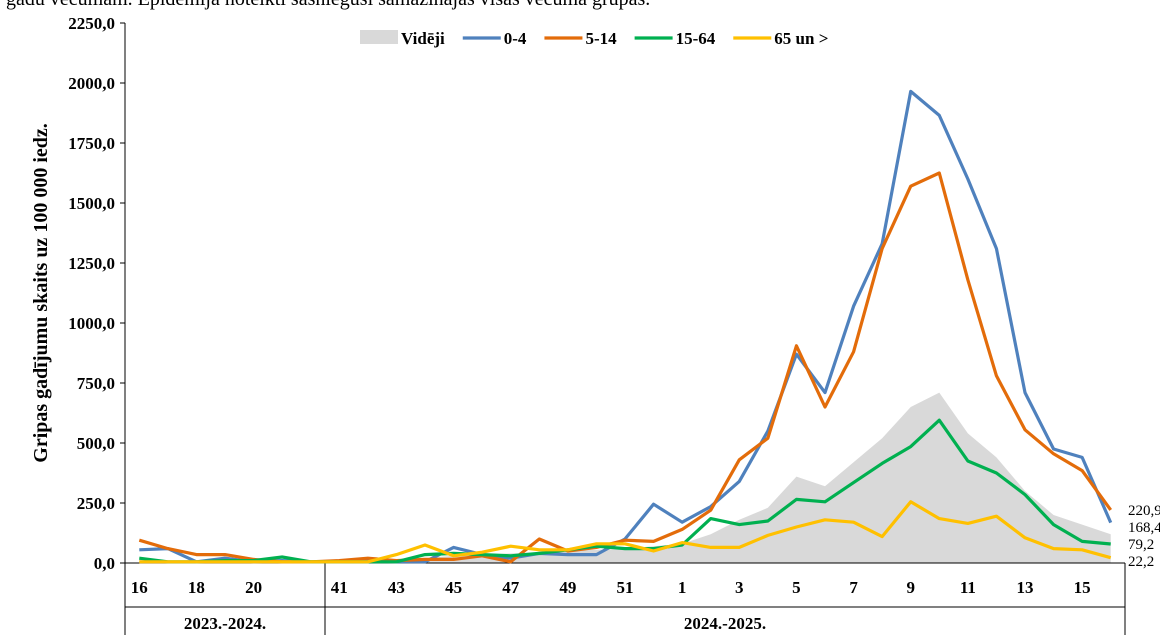  What do you see at coordinates (196, 587) in the screenshot?
I see `x-tick-label: 18` at bounding box center [196, 587].